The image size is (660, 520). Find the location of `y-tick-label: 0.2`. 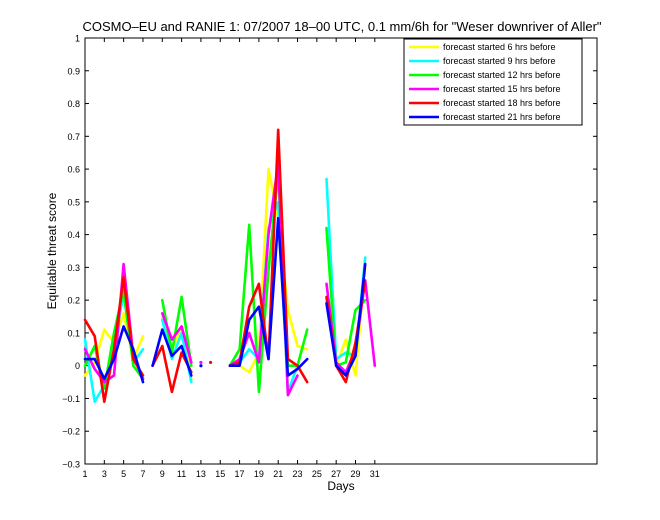

y-tick-label: 0.2 is located at coordinates (73, 301).